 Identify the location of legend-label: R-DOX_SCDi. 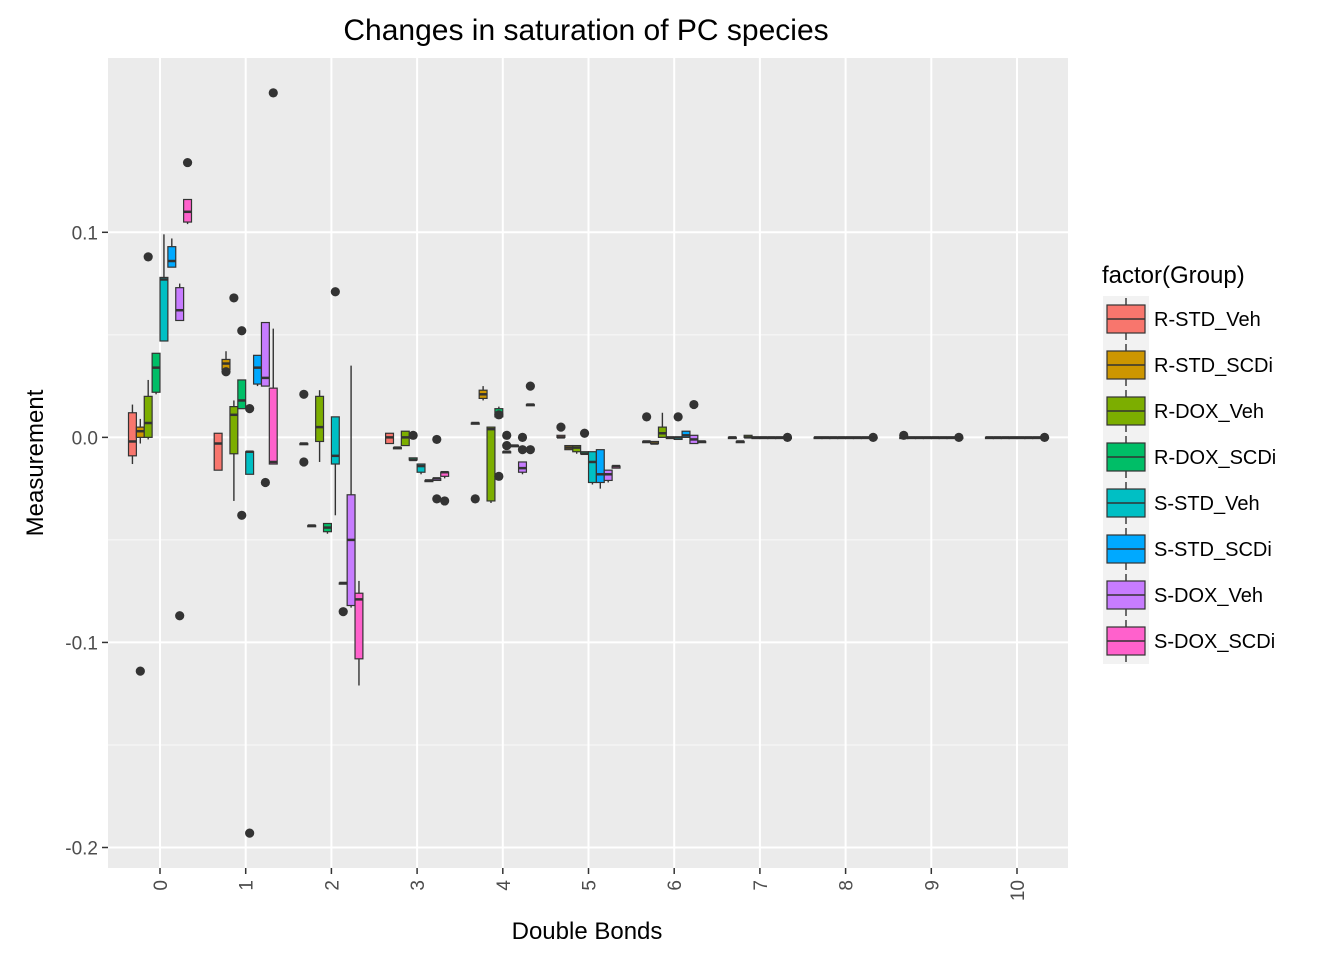
(1215, 458).